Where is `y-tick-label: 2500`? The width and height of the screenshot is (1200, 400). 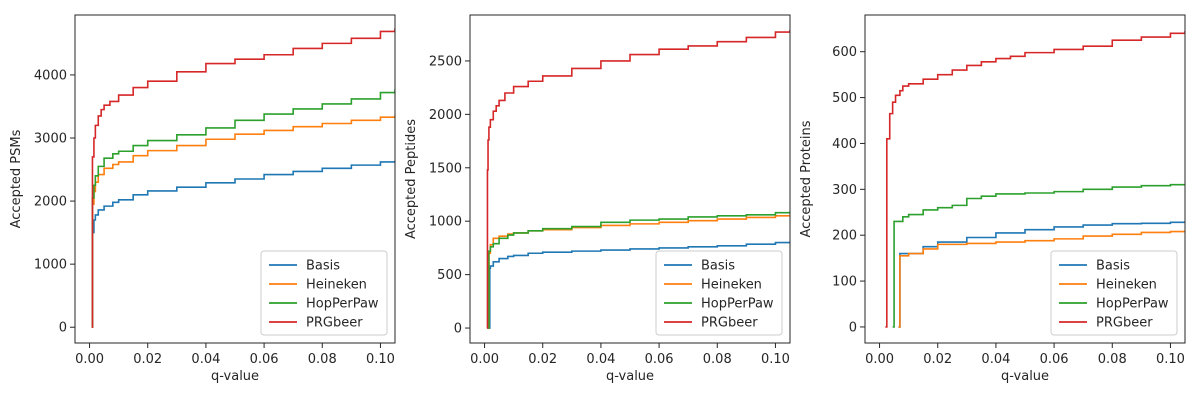 y-tick-label: 2500 is located at coordinates (445, 61).